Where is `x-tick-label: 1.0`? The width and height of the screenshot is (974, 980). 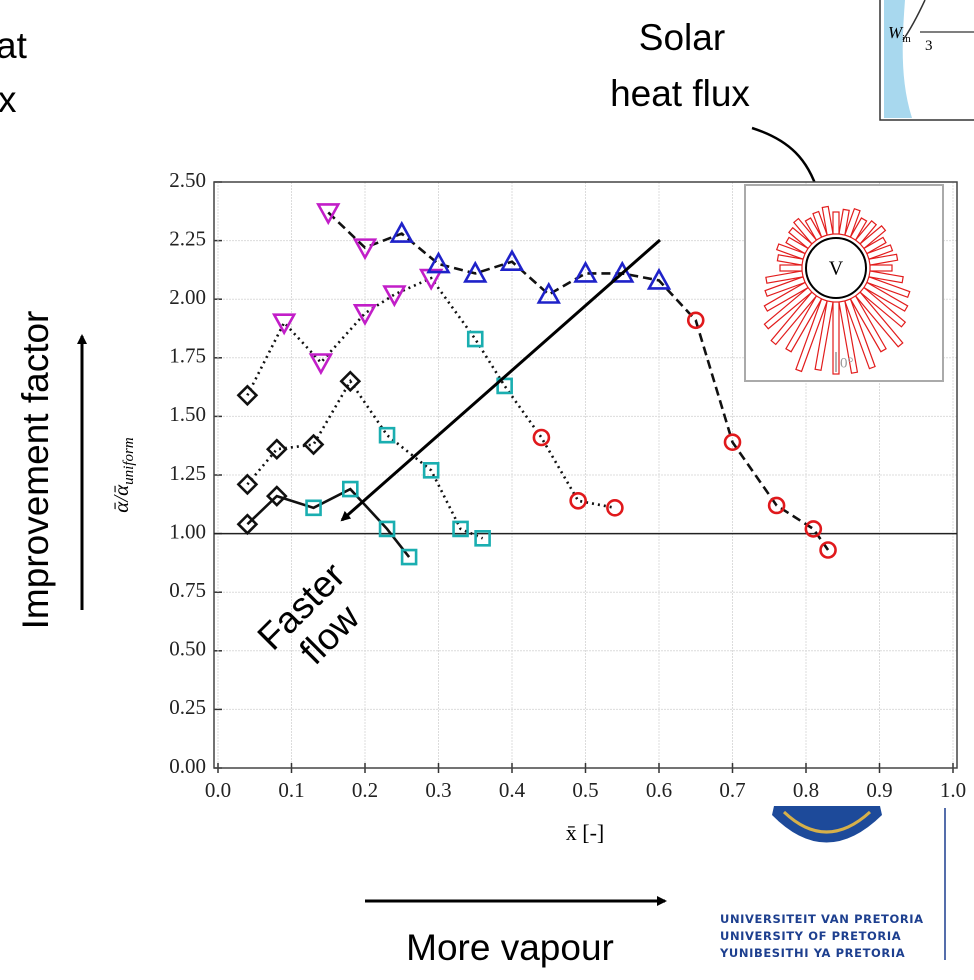
x-tick-label: 1.0 is located at coordinates (953, 790).